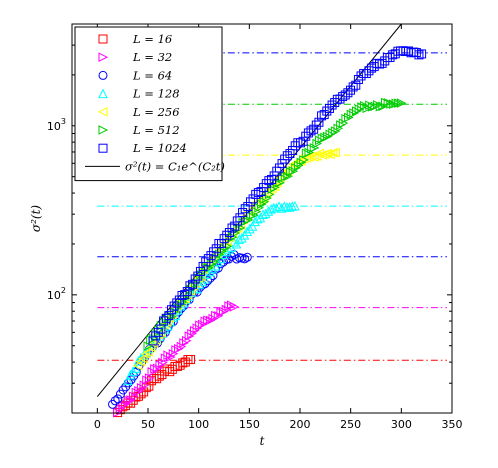 This screenshot has height=468, width=498. I want to click on legend-label: L = 128, so click(156, 94).